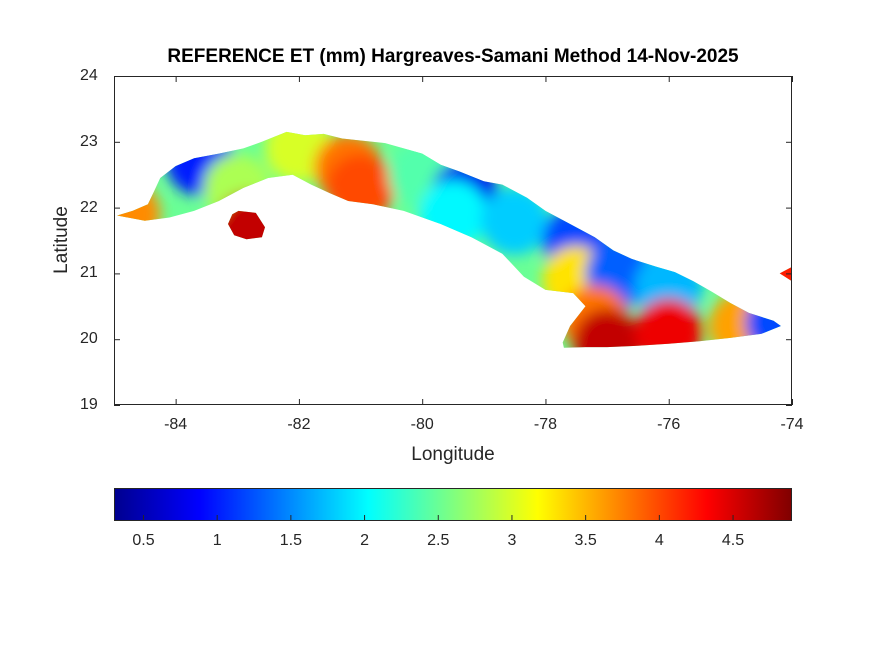  Describe the element at coordinates (61, 240) in the screenshot. I see `y-axis-label: Latitude` at that location.